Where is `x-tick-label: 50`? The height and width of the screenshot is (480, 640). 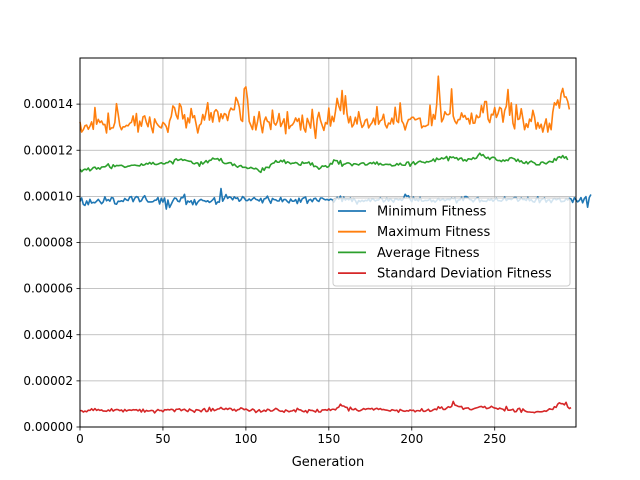 x-tick-label: 50 is located at coordinates (162, 439).